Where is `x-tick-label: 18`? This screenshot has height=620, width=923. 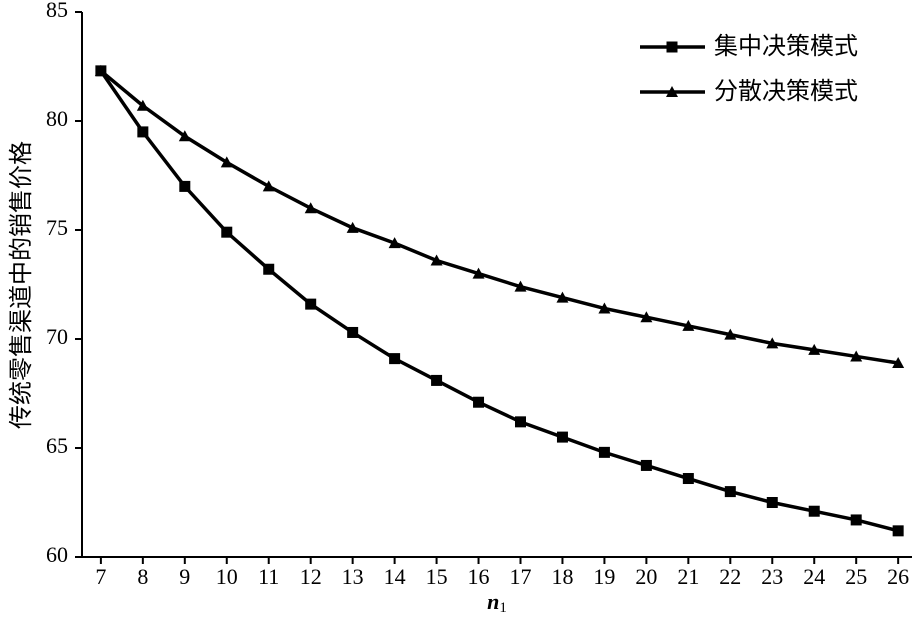
x-tick-label: 18 is located at coordinates (562, 576).